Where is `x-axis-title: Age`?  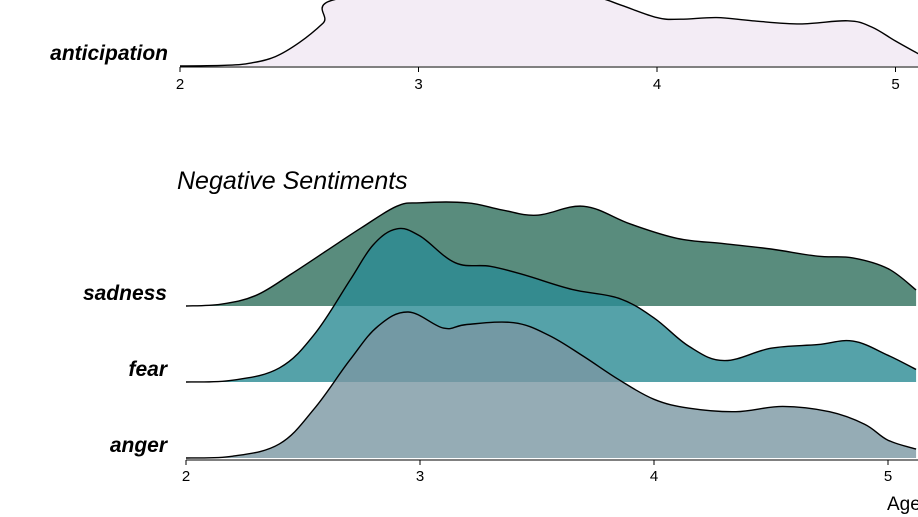
x-axis-title: Age is located at coordinates (902, 504).